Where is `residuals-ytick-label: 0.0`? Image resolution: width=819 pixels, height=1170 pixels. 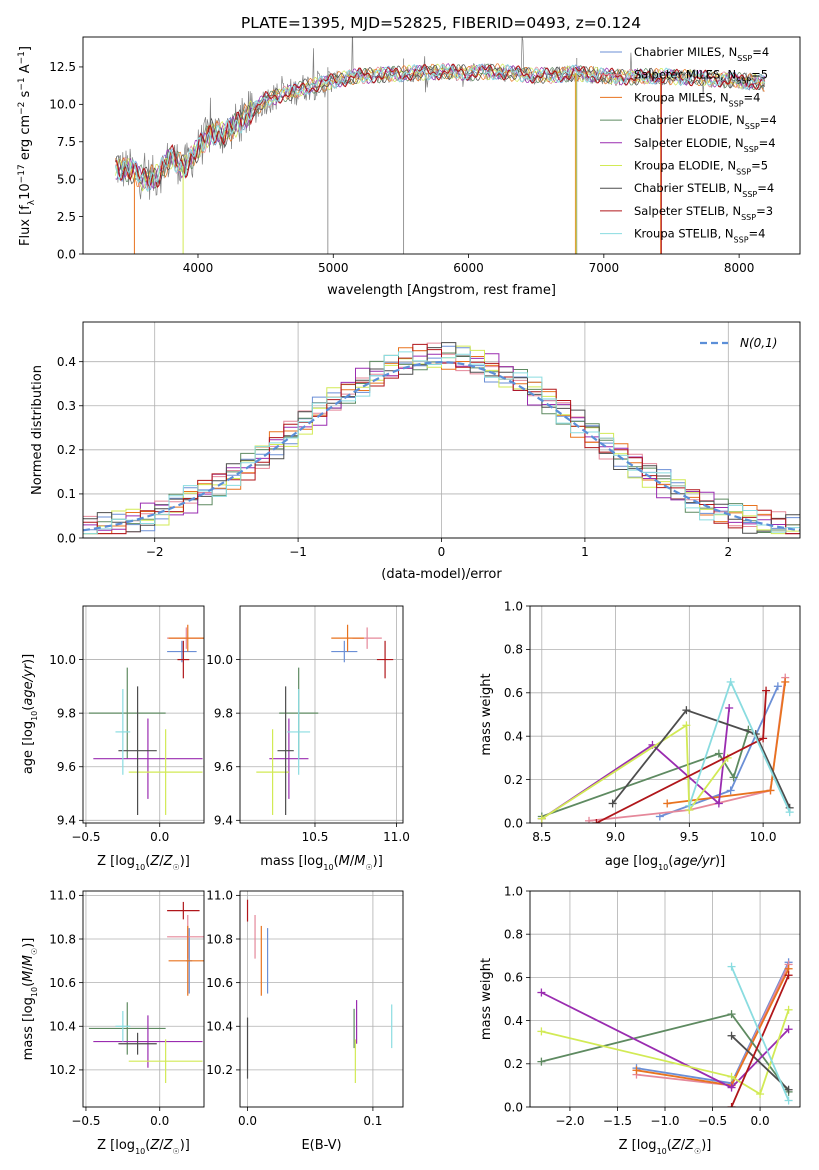 residuals-ytick-label: 0.0 is located at coordinates (66, 538).